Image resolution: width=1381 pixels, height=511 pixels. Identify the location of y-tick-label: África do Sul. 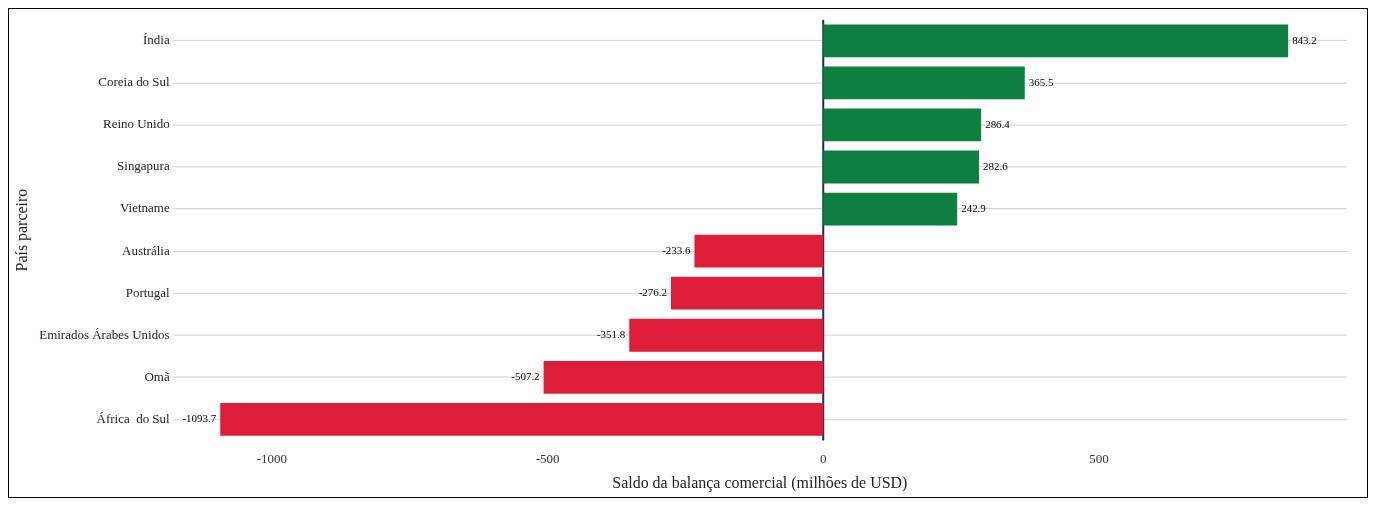
(133, 418).